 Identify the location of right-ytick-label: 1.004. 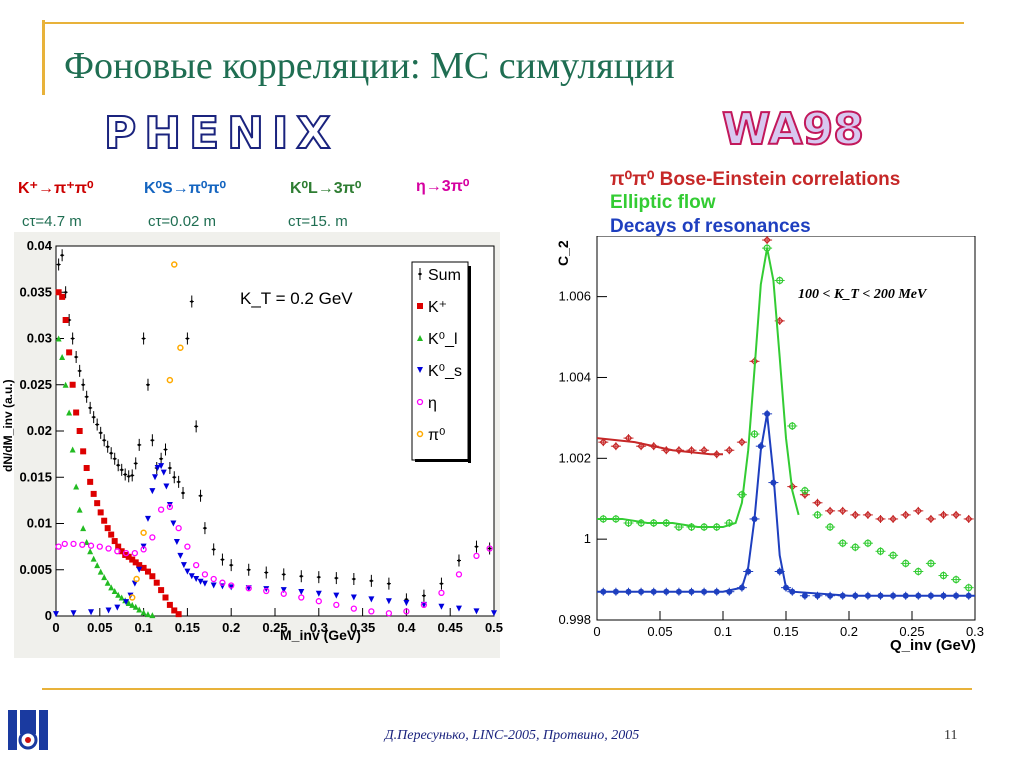
(574, 376).